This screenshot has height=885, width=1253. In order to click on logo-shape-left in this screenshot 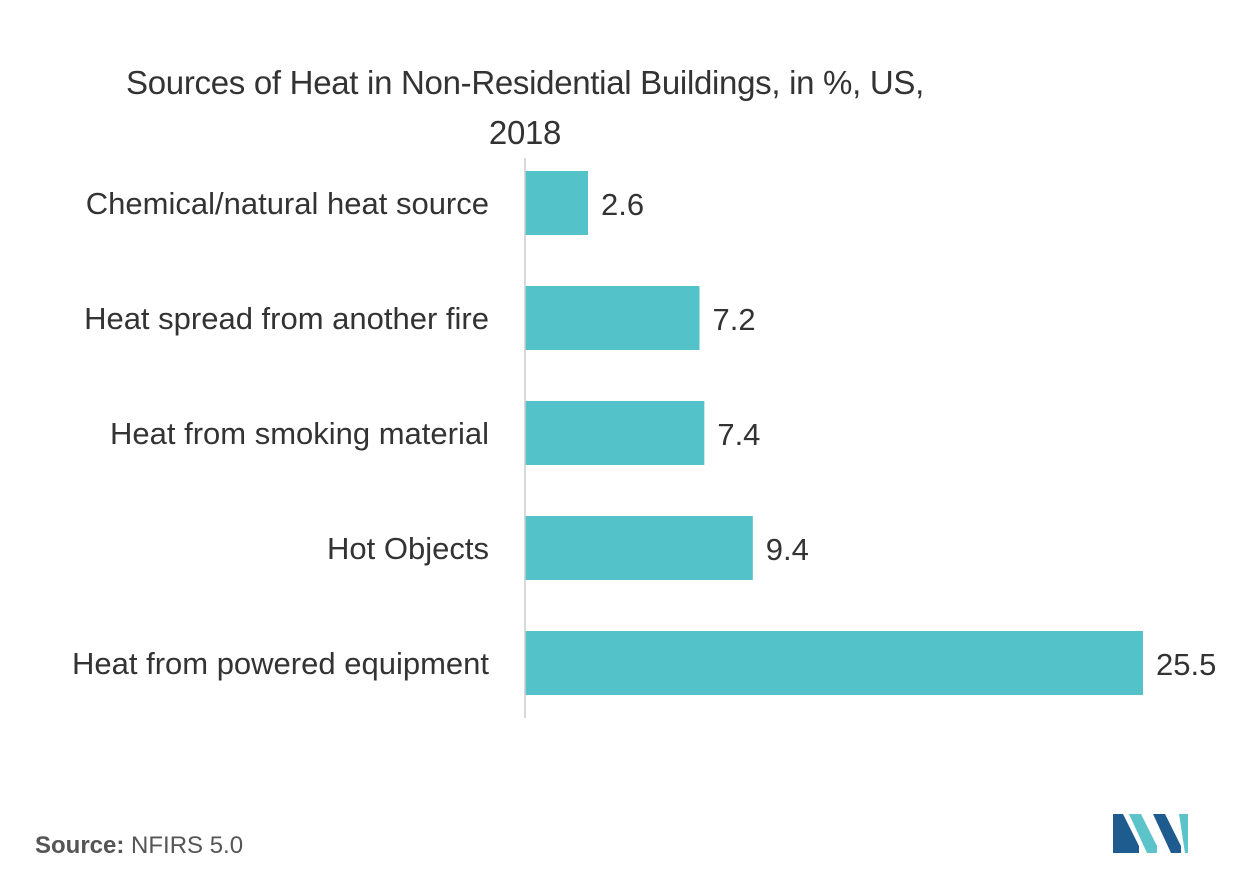, I will do `click(1126, 833)`.